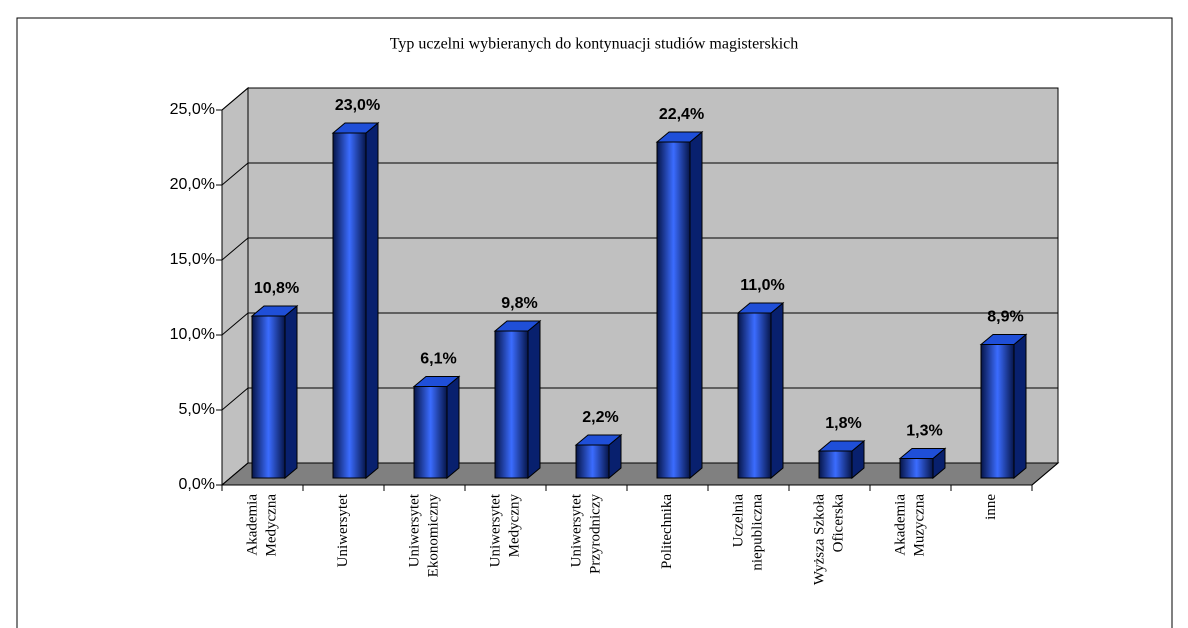  Describe the element at coordinates (595, 534) in the screenshot. I see `x-tick-label: Przyrodniczy` at that location.